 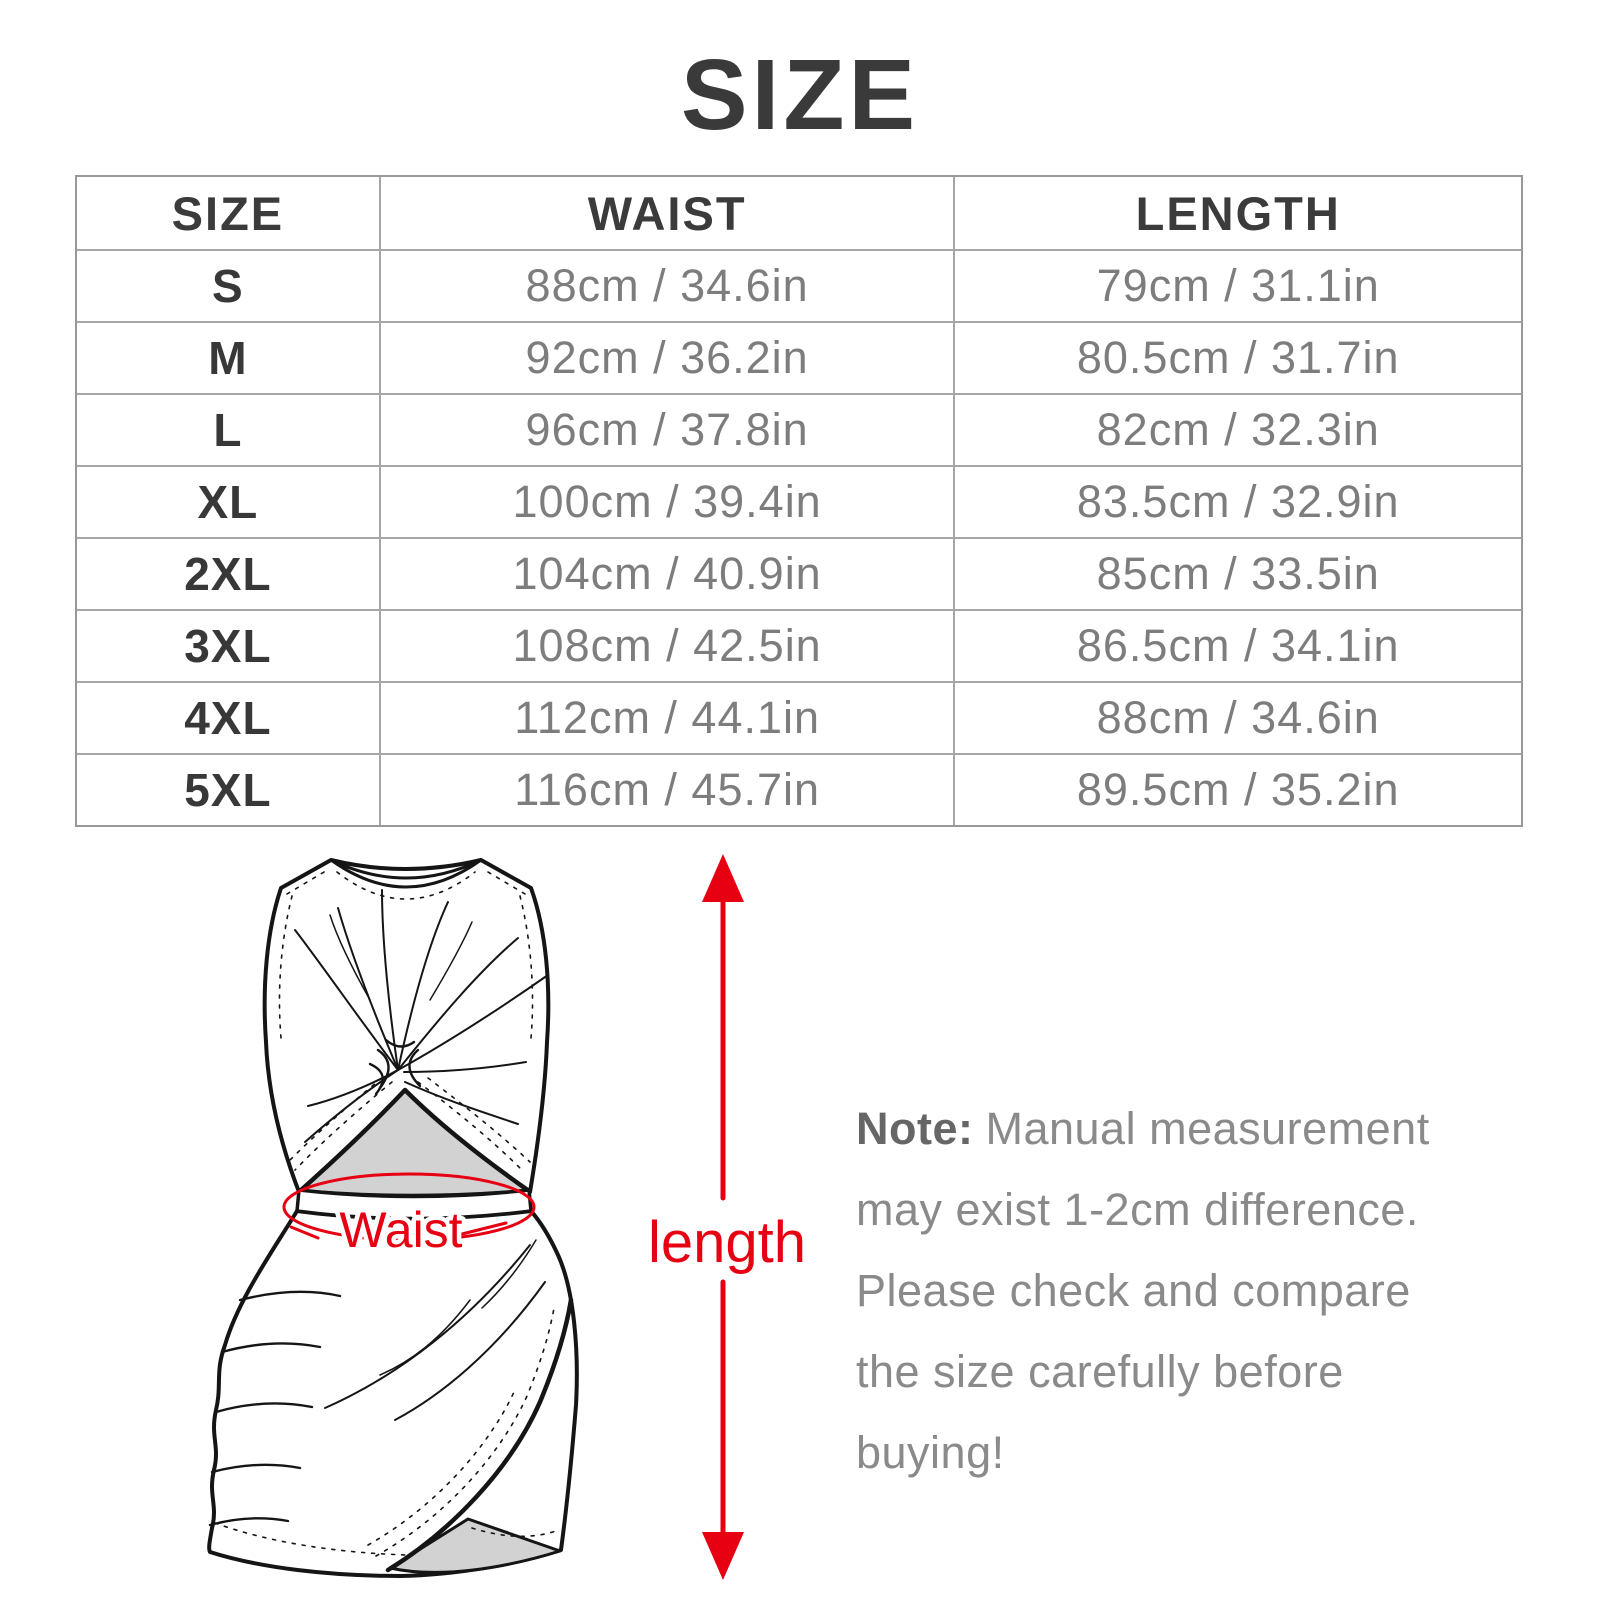 What do you see at coordinates (1236, 502) in the screenshot?
I see `length-value: 83.5cm / 32.9in` at bounding box center [1236, 502].